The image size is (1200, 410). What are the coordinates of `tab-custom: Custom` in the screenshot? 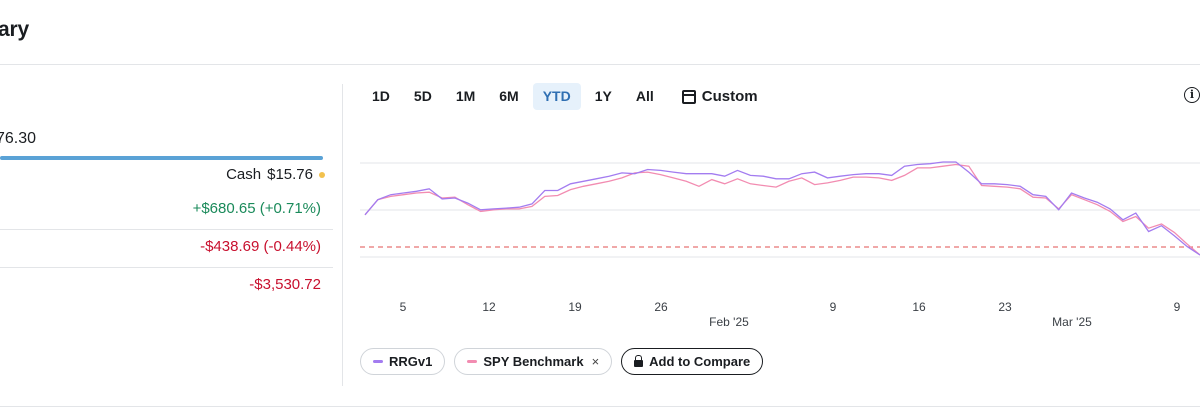 It's located at (720, 96).